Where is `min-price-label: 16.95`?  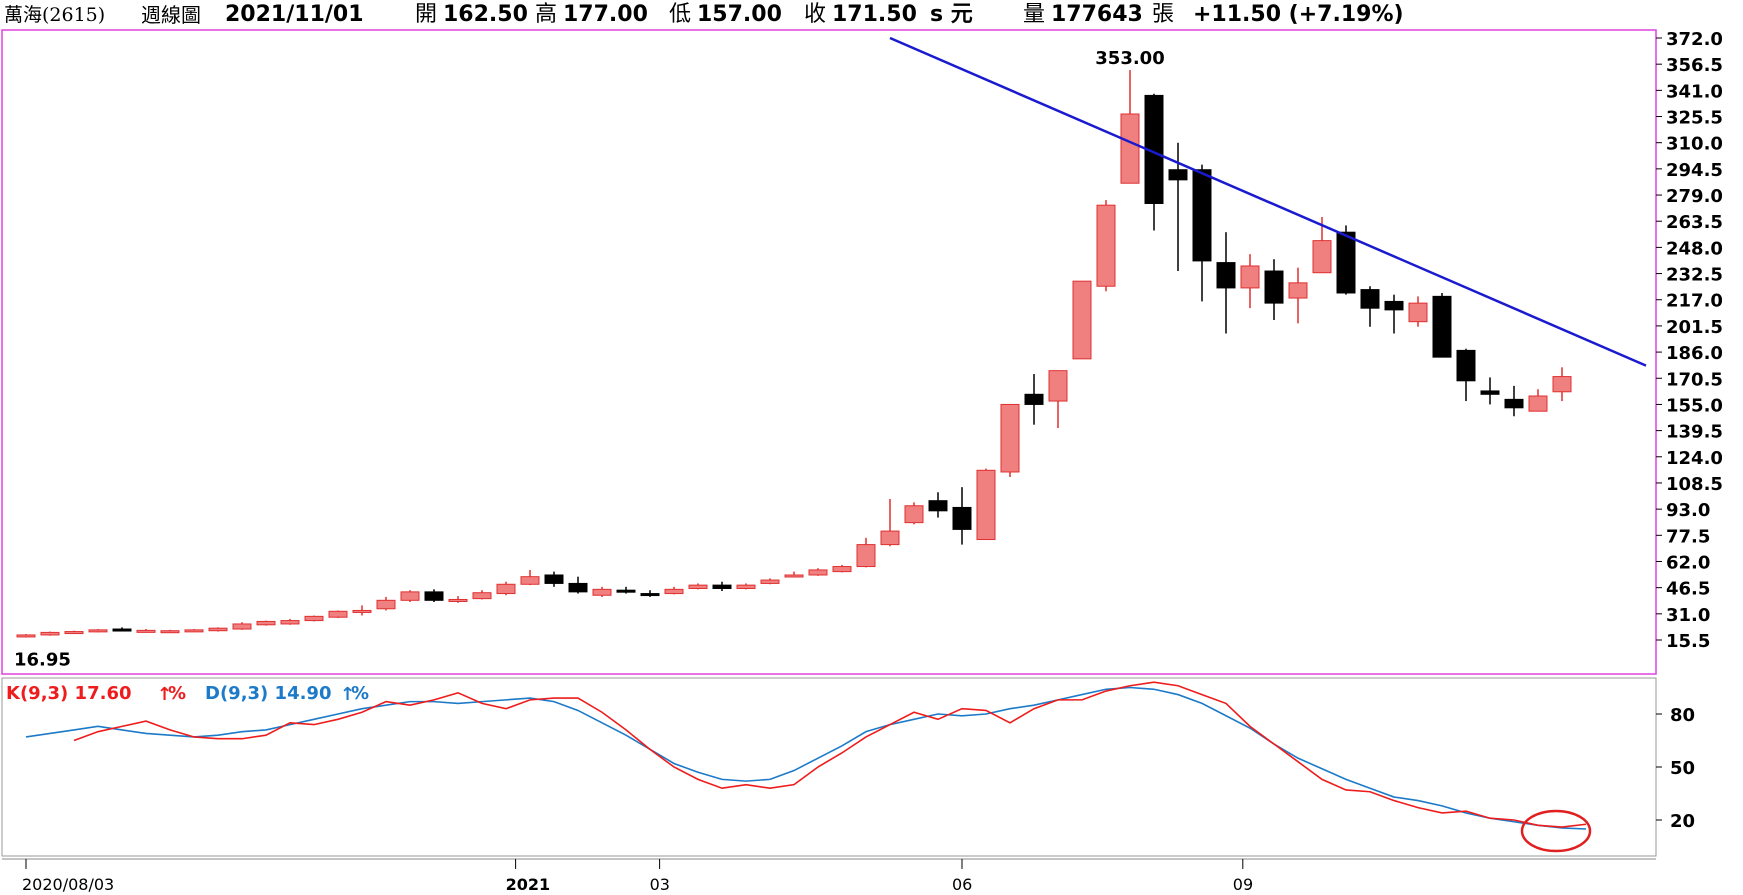
min-price-label: 16.95 is located at coordinates (42, 660).